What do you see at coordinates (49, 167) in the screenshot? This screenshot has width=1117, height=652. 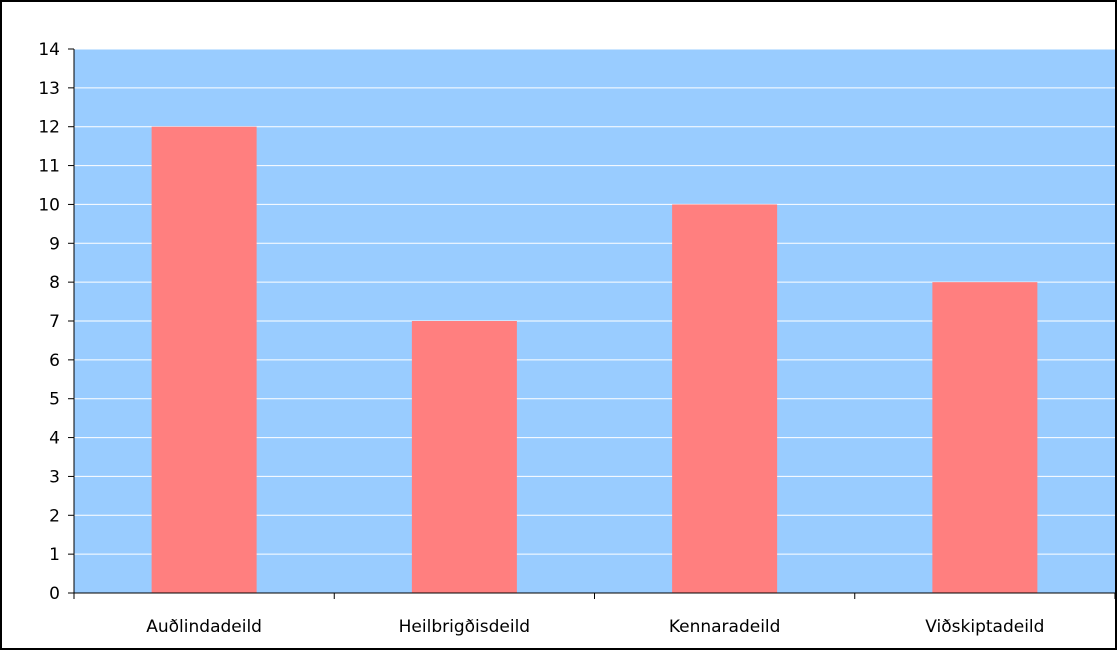 I see `y-tick-label: 11` at bounding box center [49, 167].